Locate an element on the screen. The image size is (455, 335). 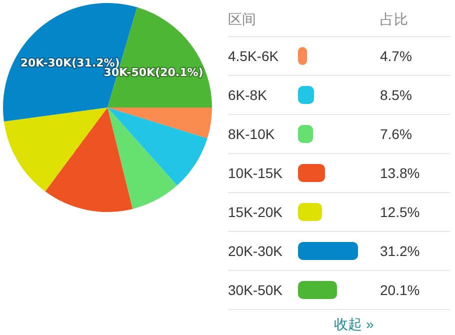
legend-label: 6K-8K is located at coordinates (247, 95).